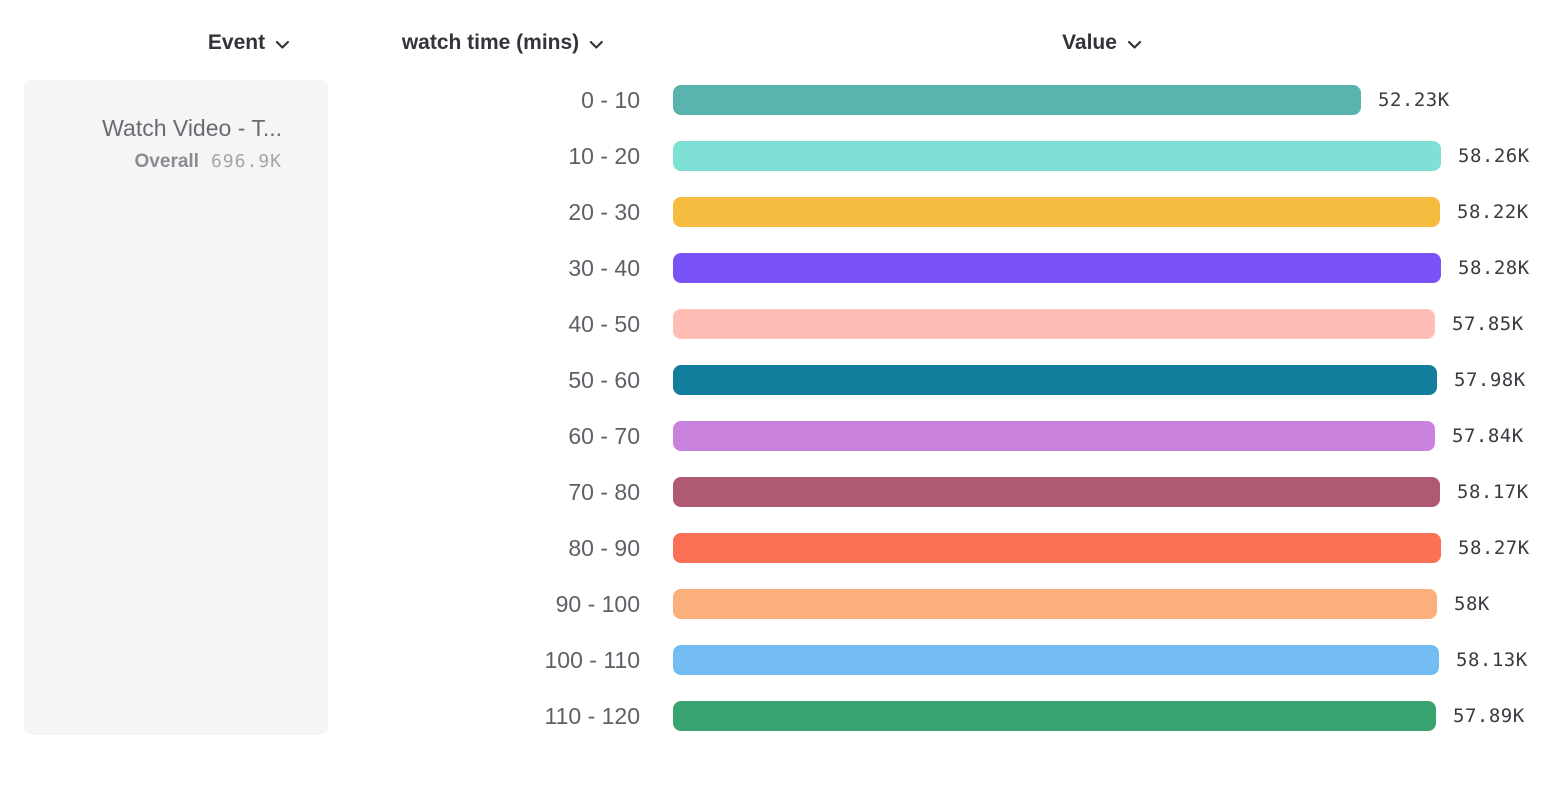  Describe the element at coordinates (1089, 42) in the screenshot. I see `column-header-value-label: Value` at that location.